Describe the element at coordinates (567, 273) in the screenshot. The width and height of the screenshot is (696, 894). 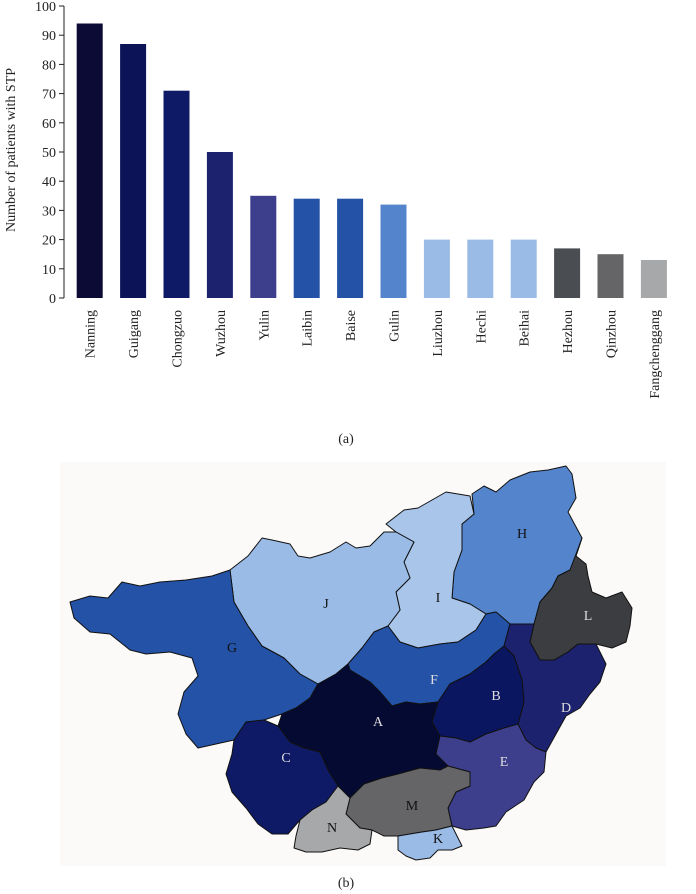
I see `bar-hezhou` at that location.